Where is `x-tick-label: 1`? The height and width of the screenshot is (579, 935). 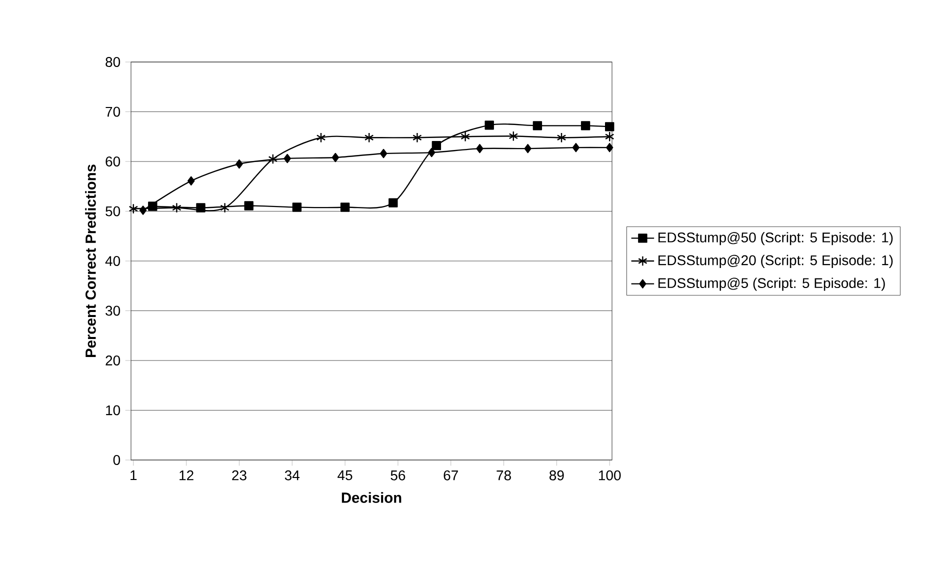
x-tick-label: 1 is located at coordinates (133, 475).